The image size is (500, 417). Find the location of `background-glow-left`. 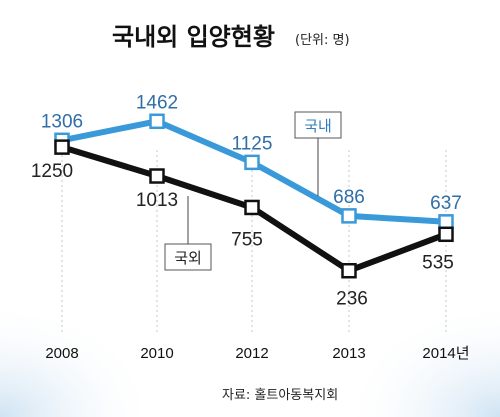

background-glow-left is located at coordinates (80, 358).